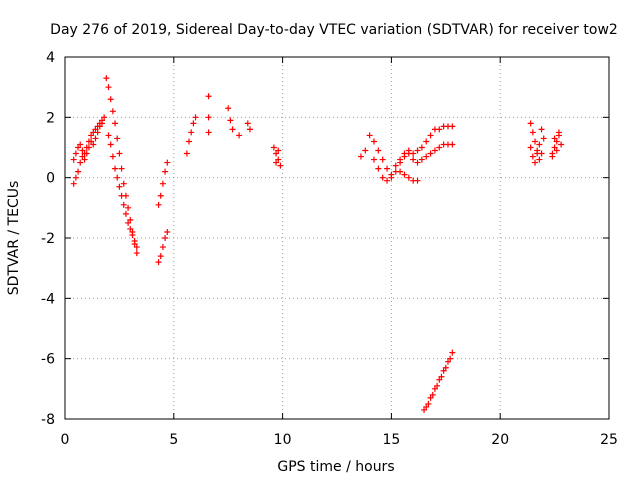  I want to click on y-axis-label: SDTVAR / TECUs, so click(14, 238).